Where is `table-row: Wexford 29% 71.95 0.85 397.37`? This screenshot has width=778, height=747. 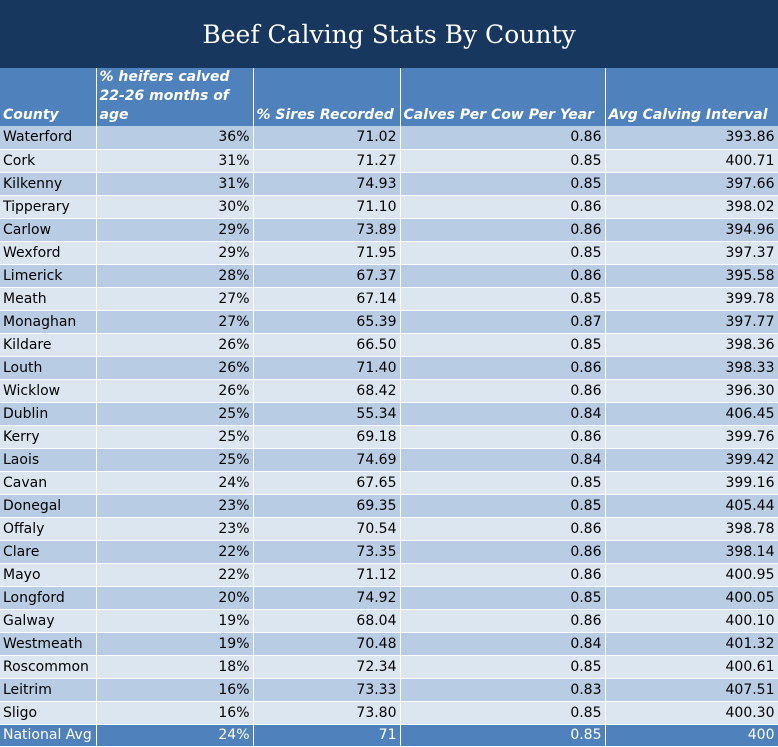
table-row: Wexford 29% 71.95 0.85 397.37 is located at coordinates (389, 253).